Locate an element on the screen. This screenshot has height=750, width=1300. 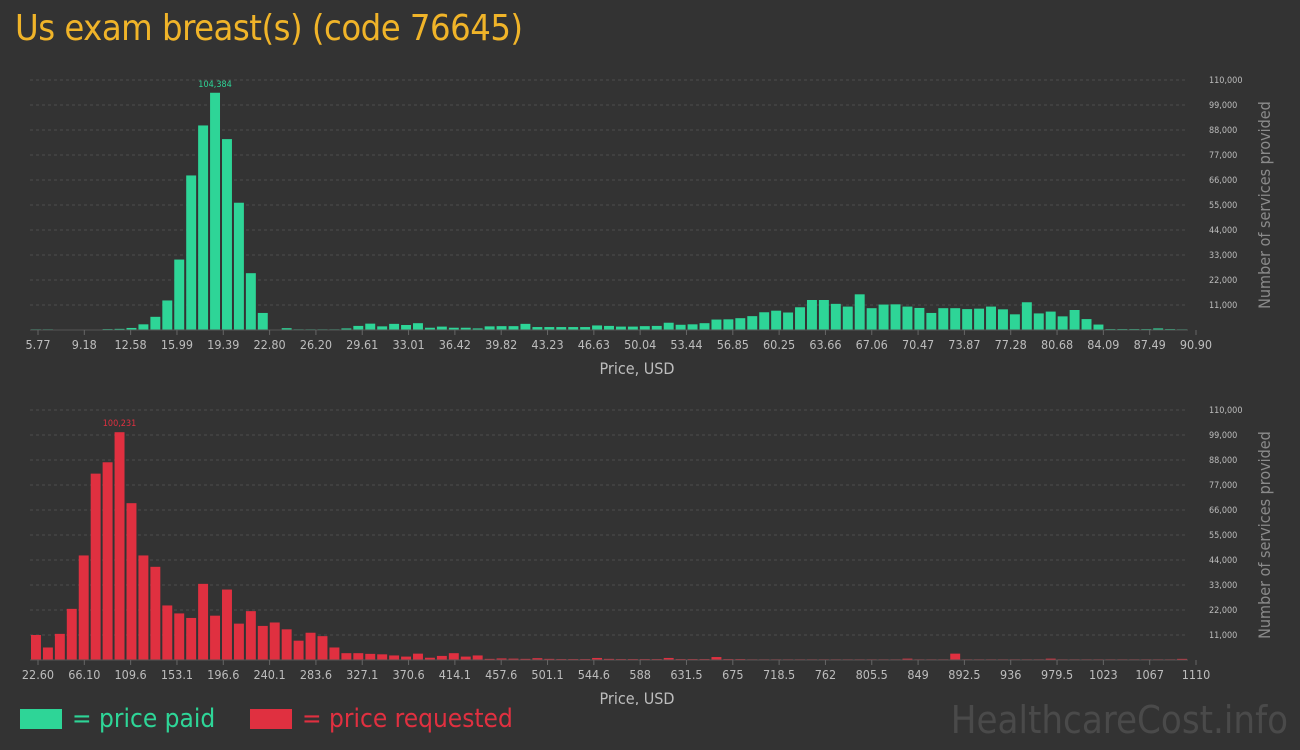
y-tick-label: 88,000 is located at coordinates (1223, 461).